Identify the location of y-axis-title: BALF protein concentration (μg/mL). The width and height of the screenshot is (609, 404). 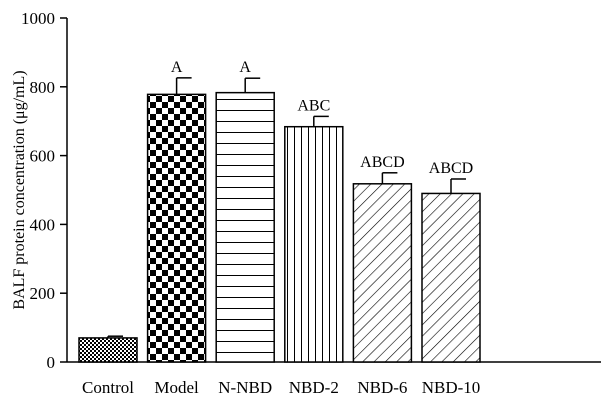
(19, 189).